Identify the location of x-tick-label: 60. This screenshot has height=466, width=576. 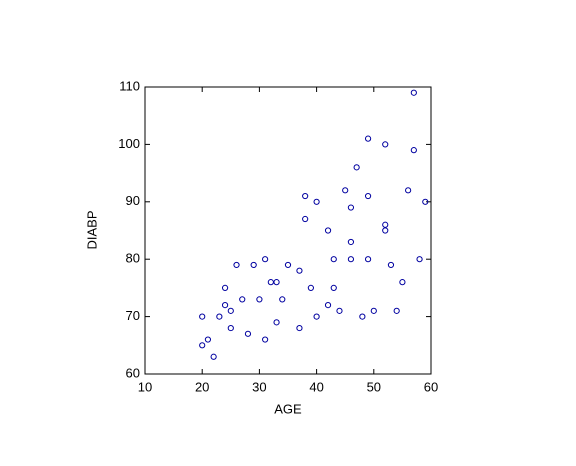
(431, 386).